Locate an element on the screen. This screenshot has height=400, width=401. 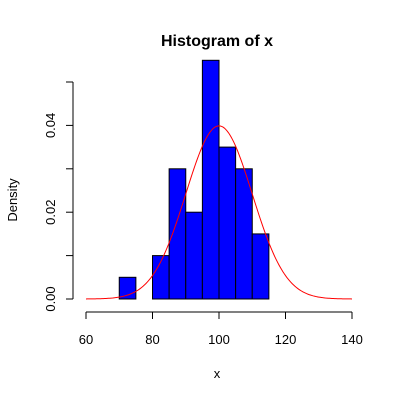
y-tick-label: 0.02 is located at coordinates (50, 212).